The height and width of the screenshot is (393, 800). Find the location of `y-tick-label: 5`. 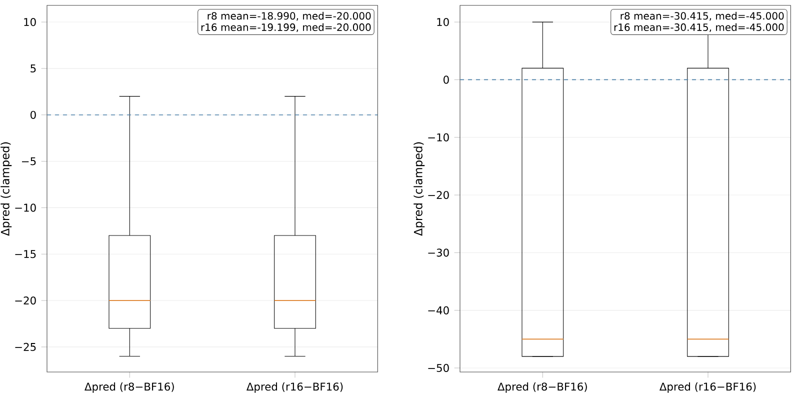

y-tick-label: 5 is located at coordinates (33, 68).